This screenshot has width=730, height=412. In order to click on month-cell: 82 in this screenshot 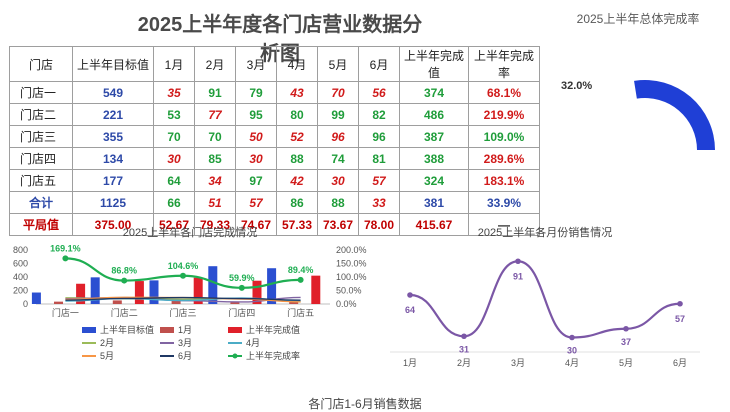, I will do `click(379, 114)`.